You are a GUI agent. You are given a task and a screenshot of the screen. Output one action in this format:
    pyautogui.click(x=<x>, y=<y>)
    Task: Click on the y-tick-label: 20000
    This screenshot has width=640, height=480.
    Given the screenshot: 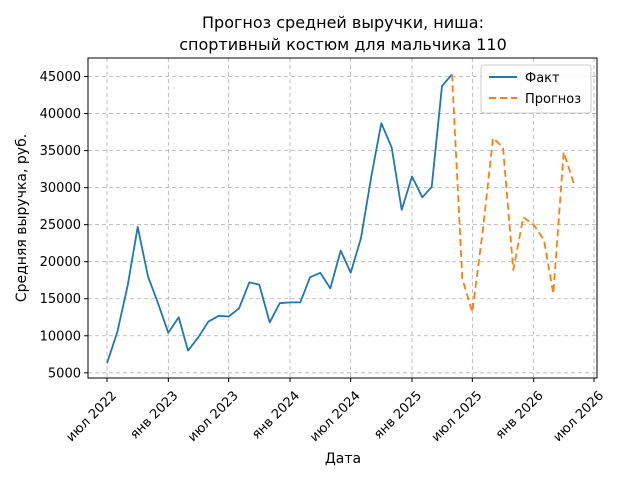 What is the action you would take?
    pyautogui.click(x=60, y=262)
    